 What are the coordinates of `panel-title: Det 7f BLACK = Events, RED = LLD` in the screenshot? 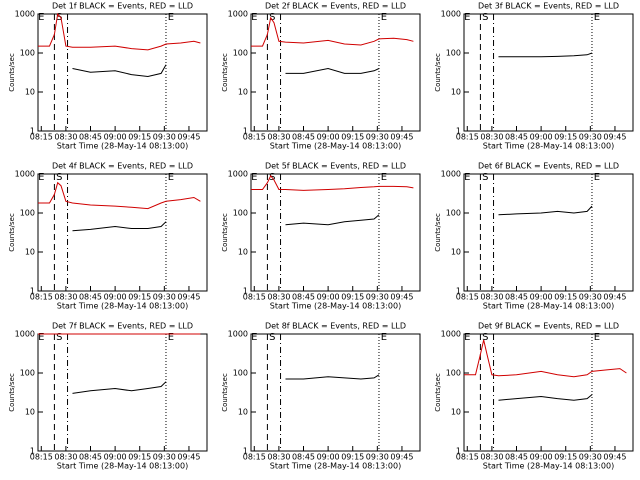 It's located at (122, 326).